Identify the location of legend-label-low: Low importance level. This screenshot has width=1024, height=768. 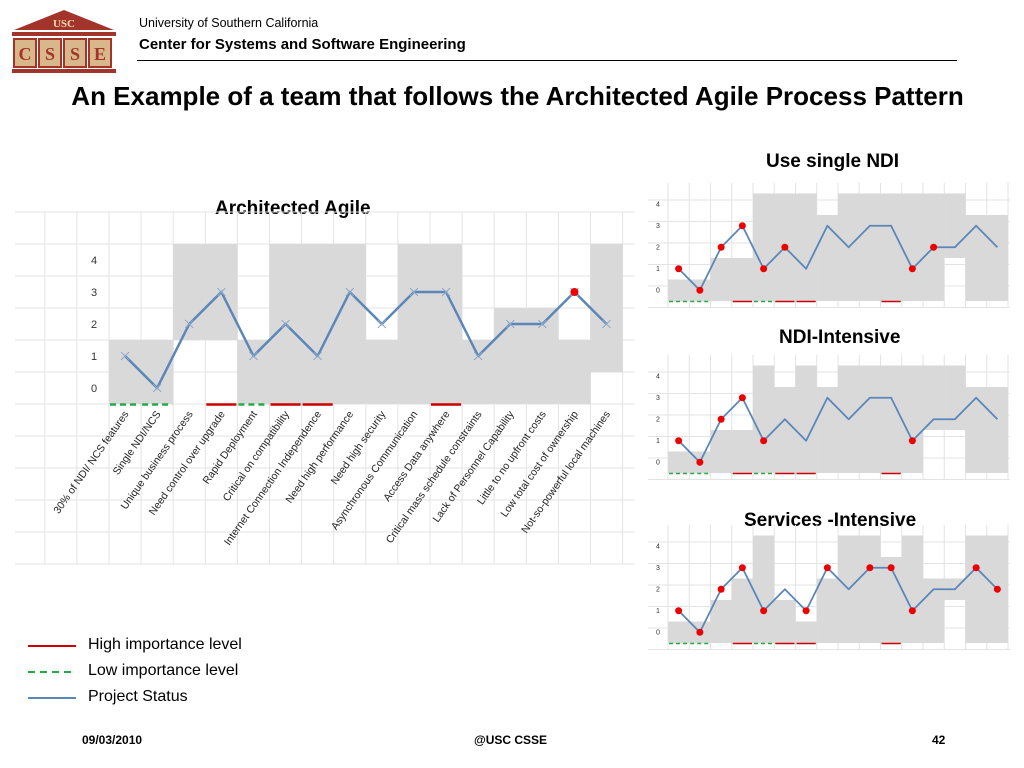
(163, 670).